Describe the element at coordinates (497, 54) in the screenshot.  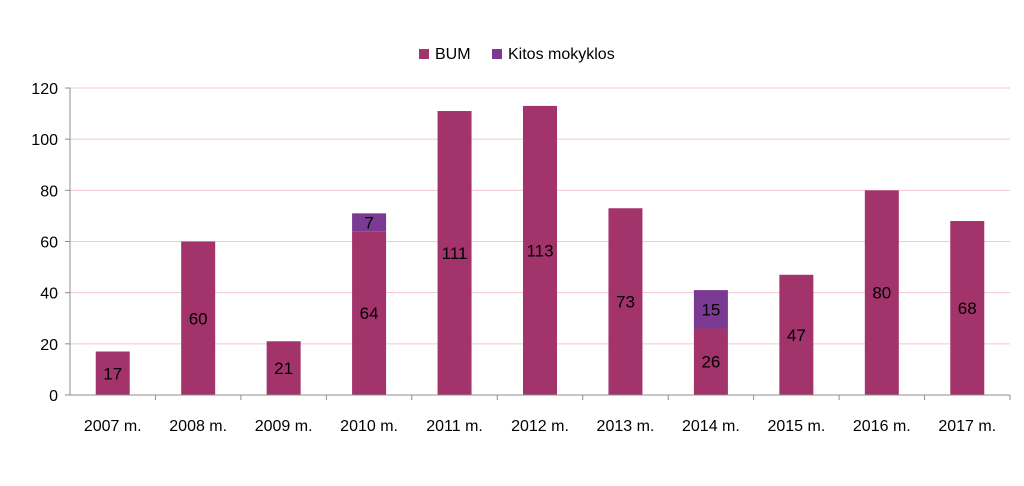
I see `legend-swatch-kitos-mokyklos` at that location.